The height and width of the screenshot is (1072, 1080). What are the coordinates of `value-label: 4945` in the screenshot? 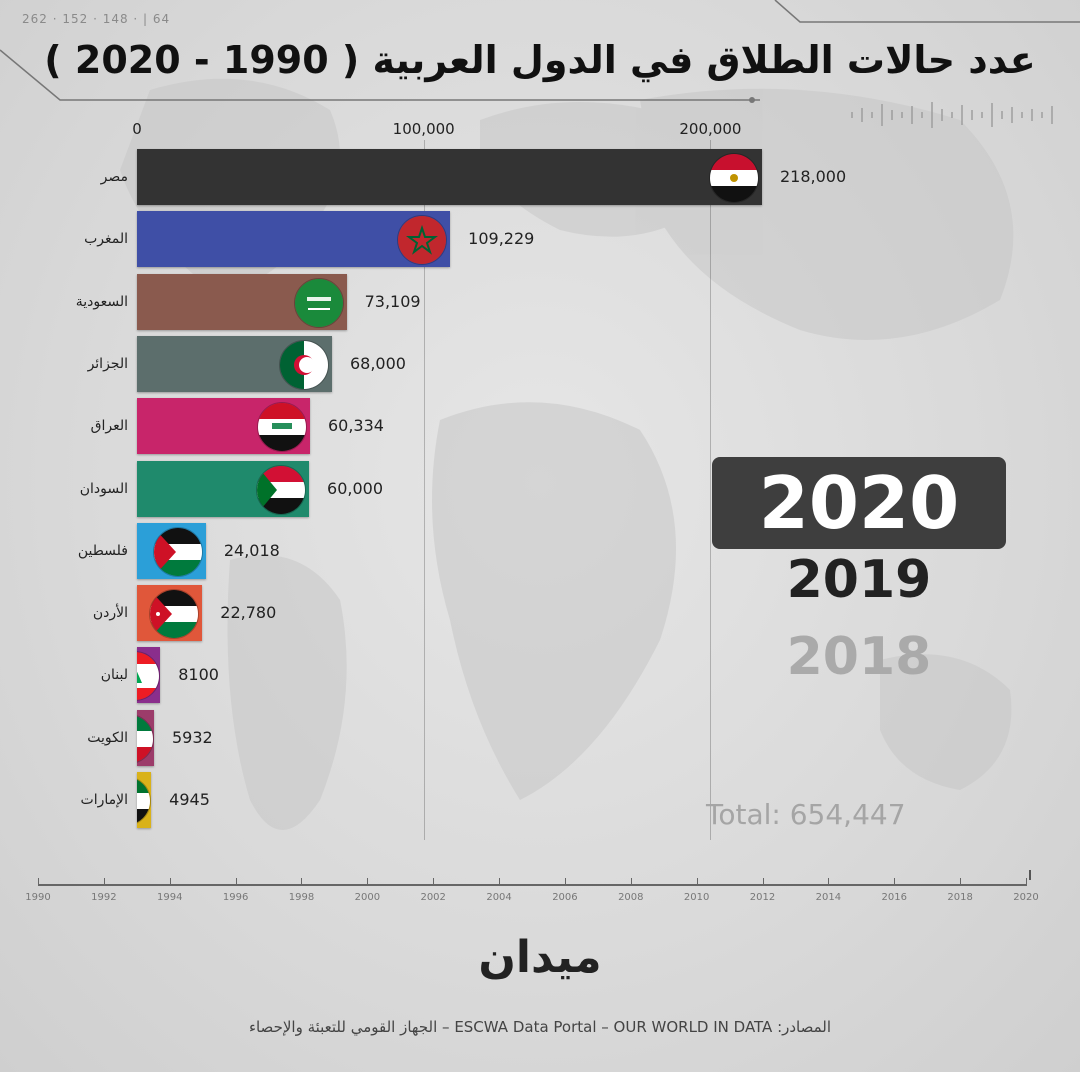 It's located at (189, 799).